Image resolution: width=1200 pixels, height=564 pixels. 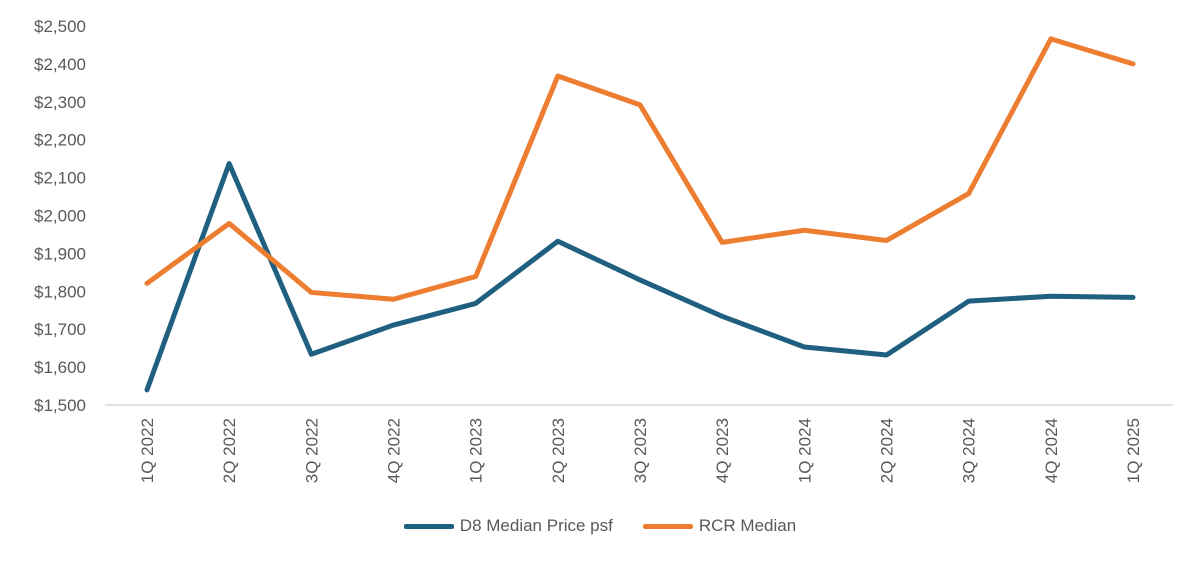 I want to click on y-tick-label: $1,800, so click(x=60, y=291).